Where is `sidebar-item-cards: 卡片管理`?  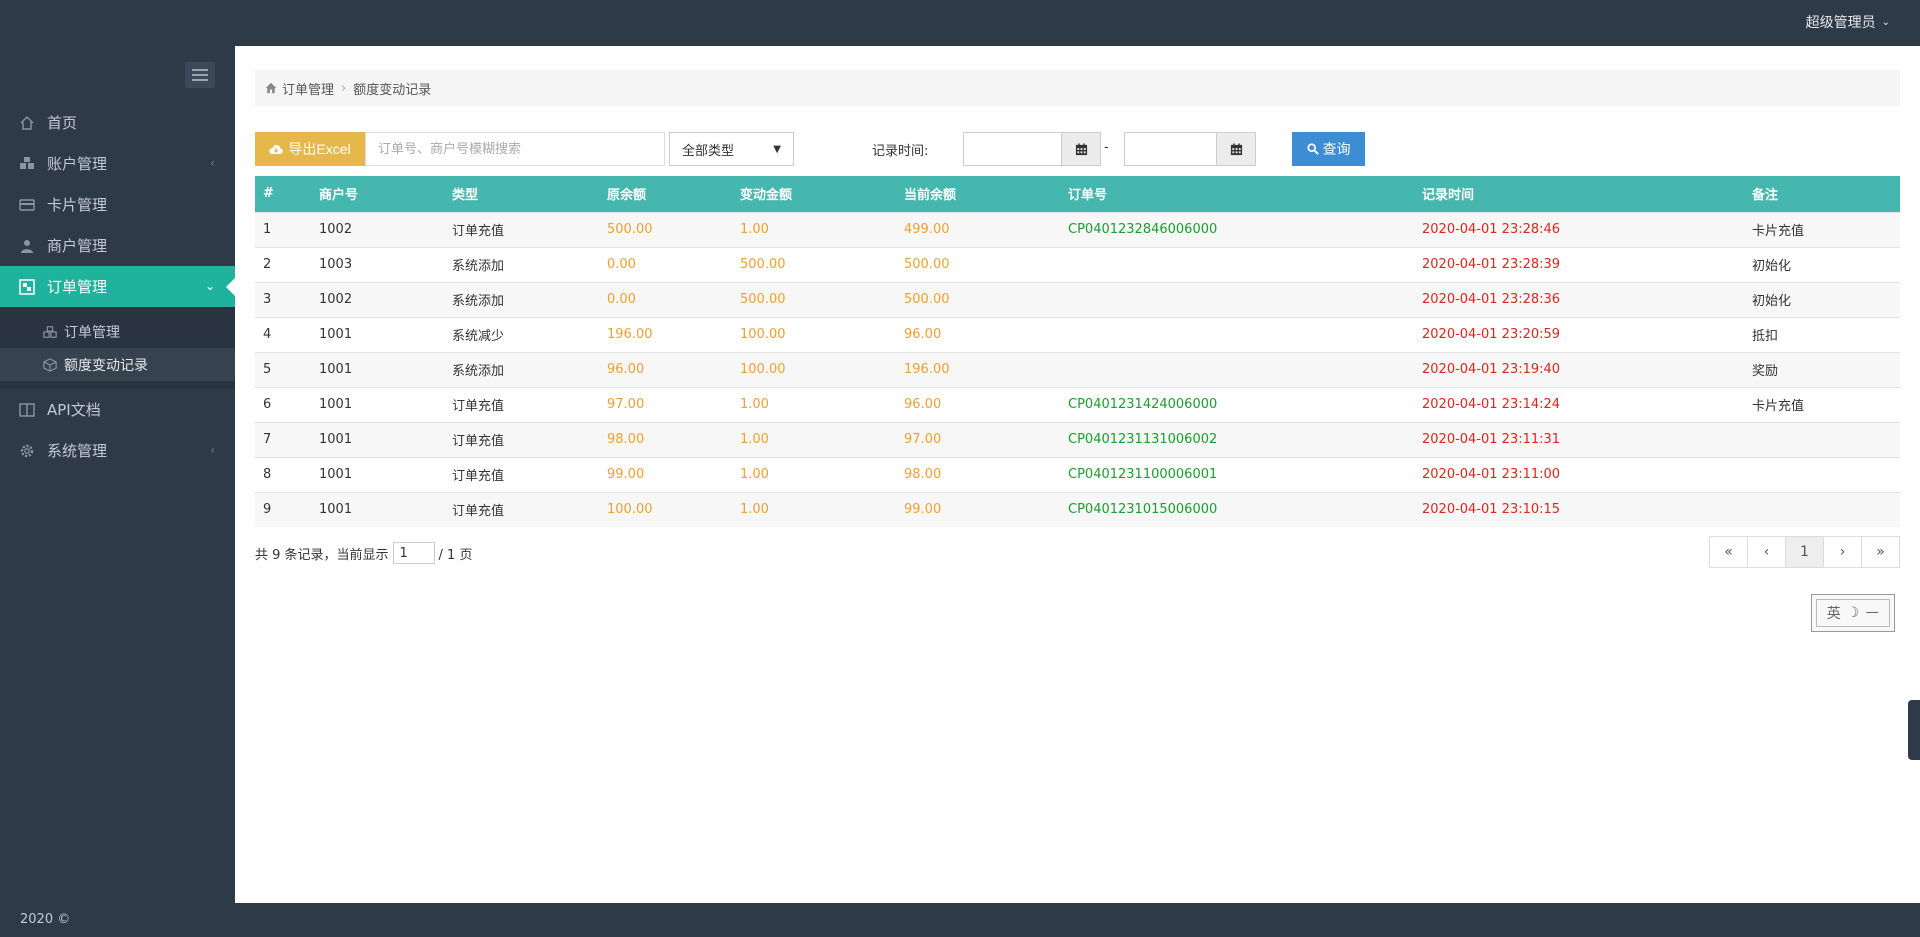
sidebar-item-cards: 卡片管理 is located at coordinates (117, 204).